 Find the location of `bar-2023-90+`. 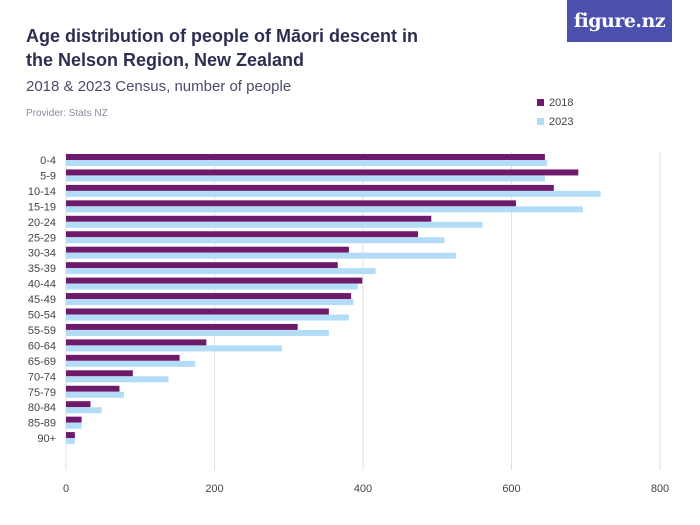

bar-2023-90+ is located at coordinates (70, 441).